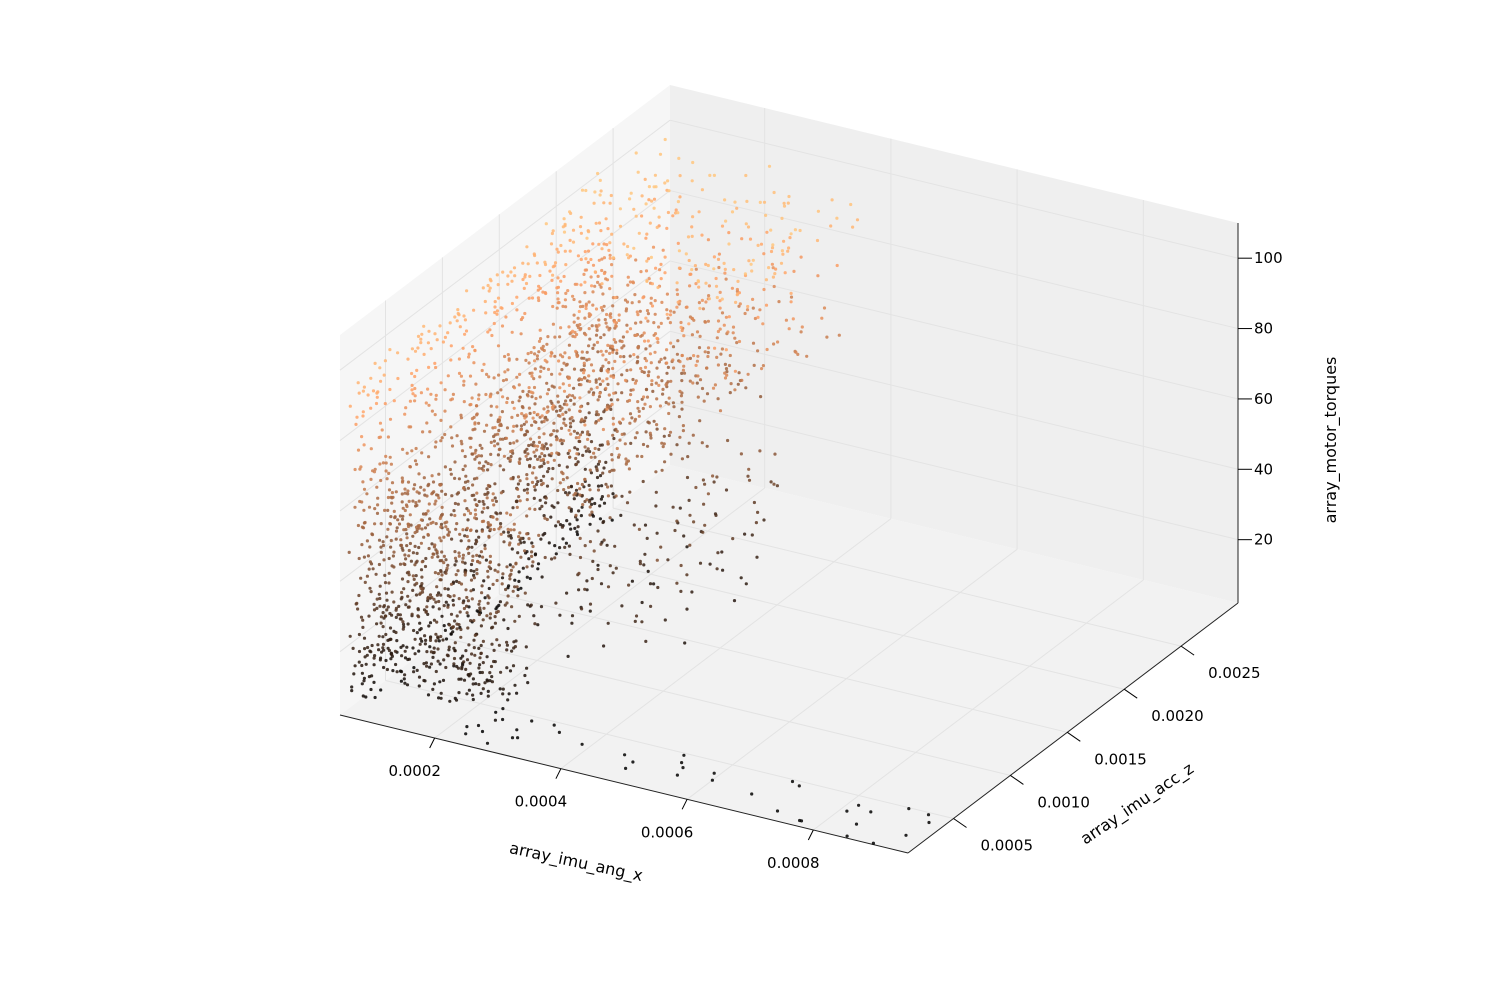  What do you see at coordinates (1137, 804) in the screenshot?
I see `y-axis-label: array_imu_acc_z` at bounding box center [1137, 804].